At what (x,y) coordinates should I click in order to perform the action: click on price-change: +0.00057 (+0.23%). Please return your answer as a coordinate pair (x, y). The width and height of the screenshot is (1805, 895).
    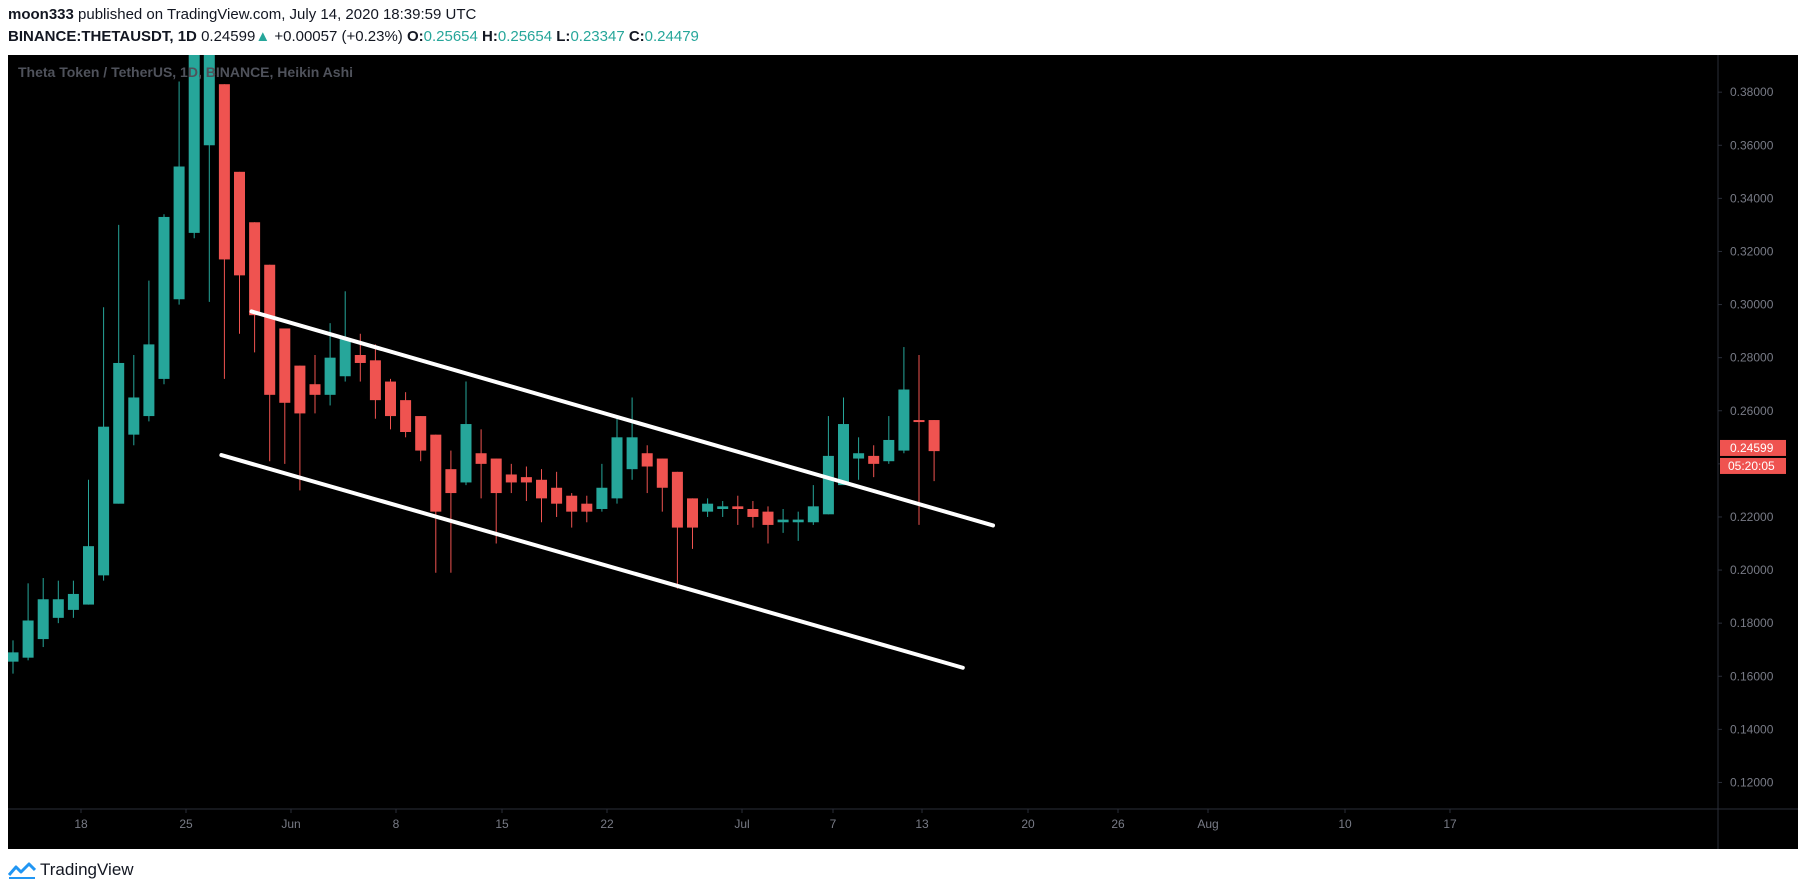
    Looking at the image, I should click on (338, 36).